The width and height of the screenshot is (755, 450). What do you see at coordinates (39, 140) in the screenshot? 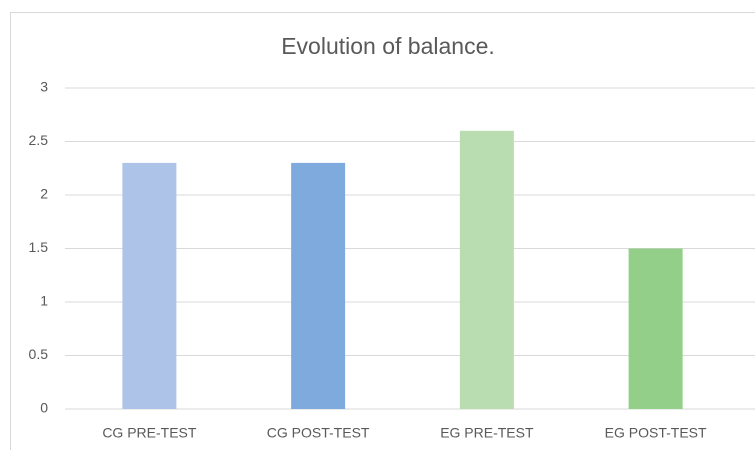
I see `y-tick-label: 2.5` at bounding box center [39, 140].